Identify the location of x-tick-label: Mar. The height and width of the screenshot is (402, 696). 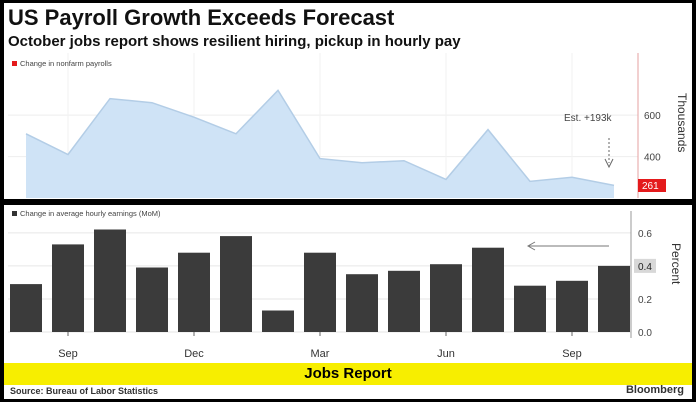
(320, 354).